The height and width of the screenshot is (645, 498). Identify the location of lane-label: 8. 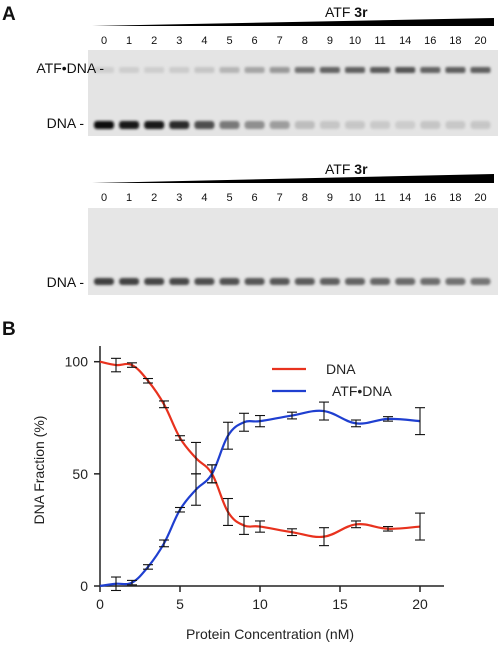
(305, 41).